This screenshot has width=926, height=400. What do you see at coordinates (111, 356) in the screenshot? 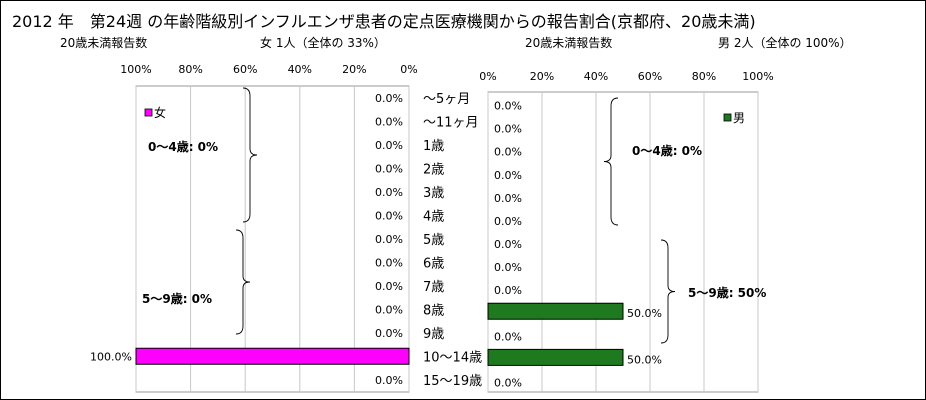
I see `left-bar-value-label: 100.0%` at bounding box center [111, 356].